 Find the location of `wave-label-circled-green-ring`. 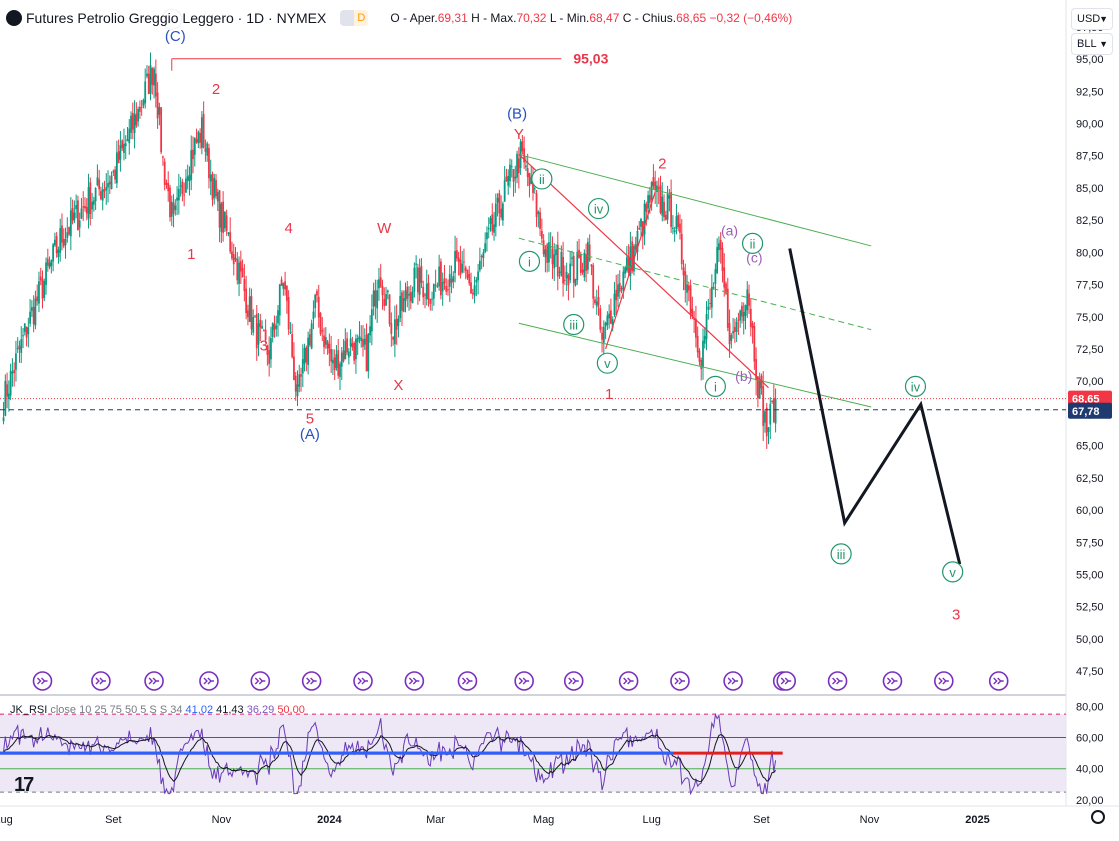

wave-label-circled-green-ring is located at coordinates (953, 572).